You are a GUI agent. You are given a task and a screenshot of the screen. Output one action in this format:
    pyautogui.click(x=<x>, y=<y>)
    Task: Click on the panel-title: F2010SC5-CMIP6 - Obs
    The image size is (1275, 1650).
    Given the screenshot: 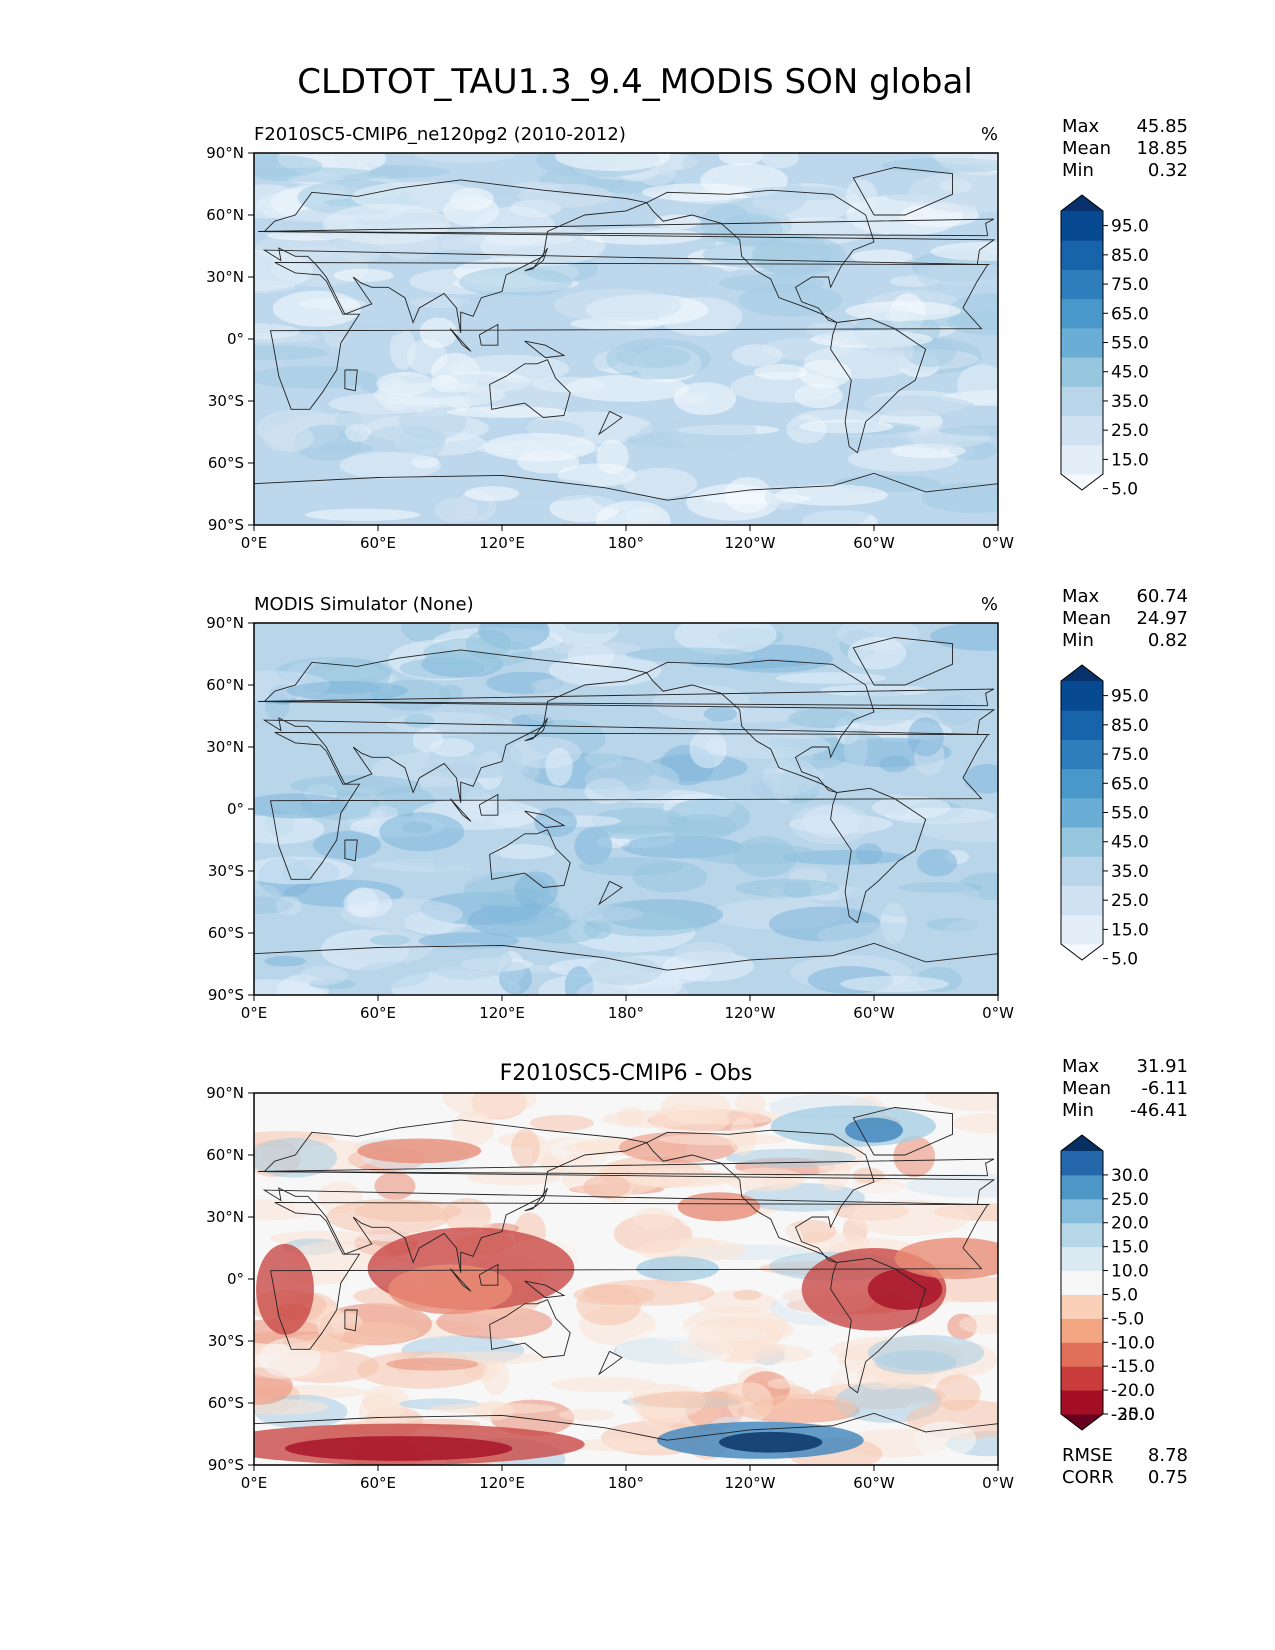 What is the action you would take?
    pyautogui.click(x=626, y=1073)
    